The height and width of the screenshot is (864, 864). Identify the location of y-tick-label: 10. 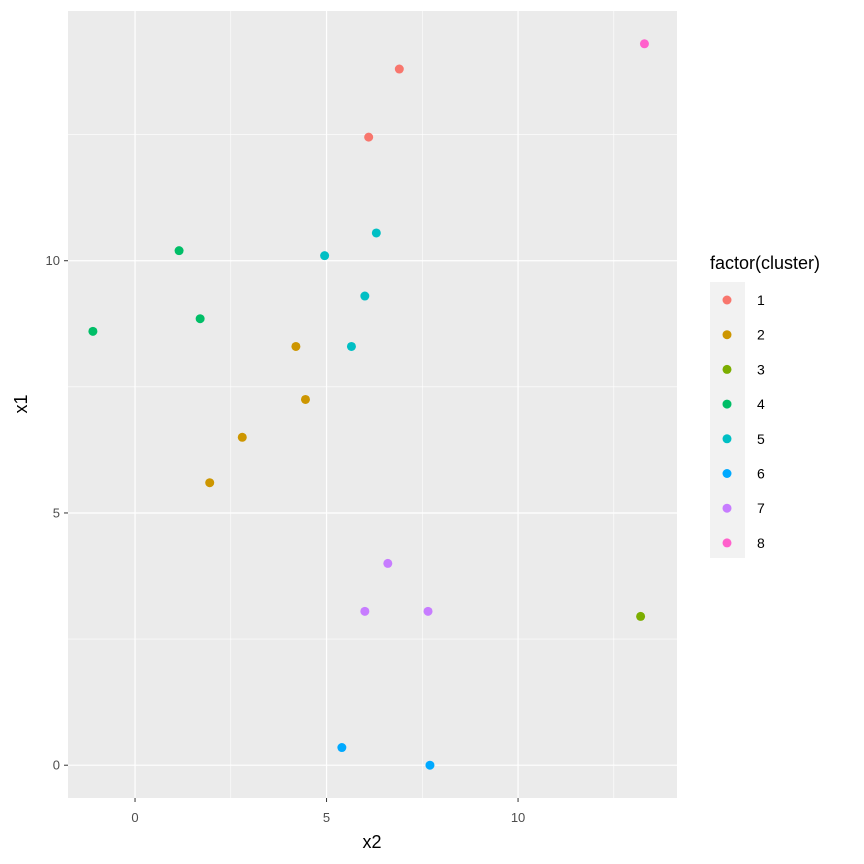
(53, 260).